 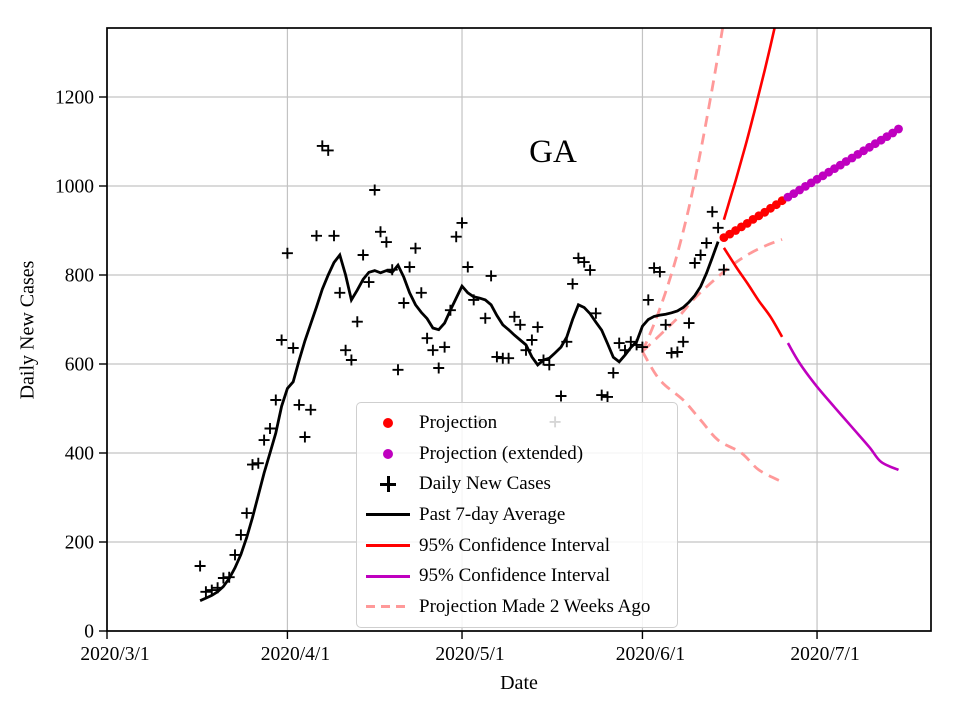 What do you see at coordinates (753, 219) in the screenshot?
I see `series-projection` at bounding box center [753, 219].